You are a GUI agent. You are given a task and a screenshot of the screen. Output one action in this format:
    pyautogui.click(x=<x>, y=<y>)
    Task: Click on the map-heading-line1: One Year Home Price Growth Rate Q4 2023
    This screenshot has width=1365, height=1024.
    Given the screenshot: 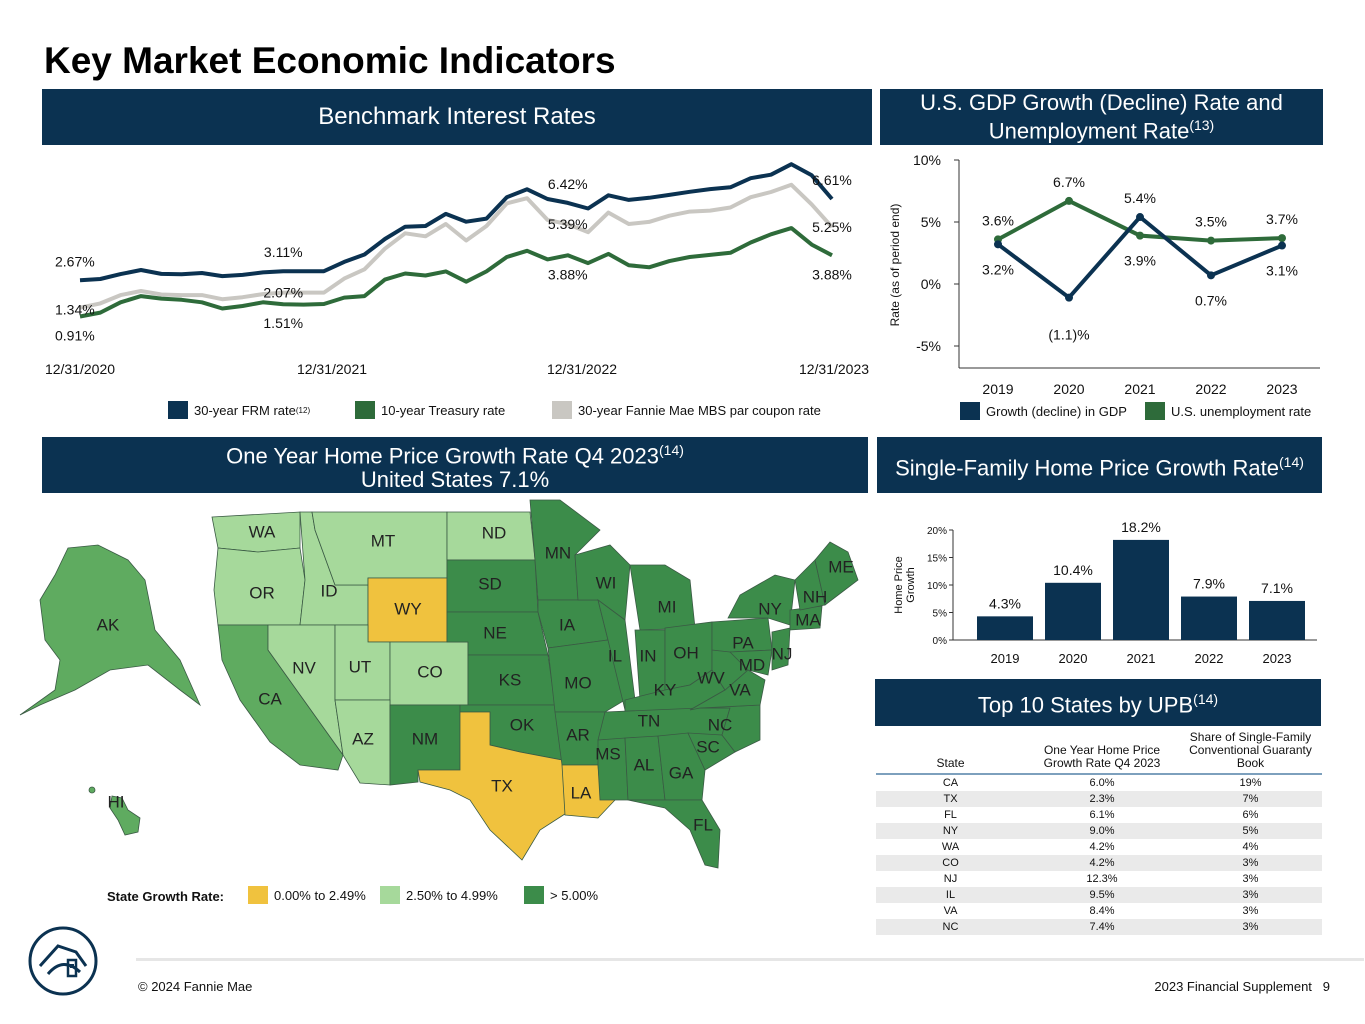 What is the action you would take?
    pyautogui.click(x=442, y=456)
    